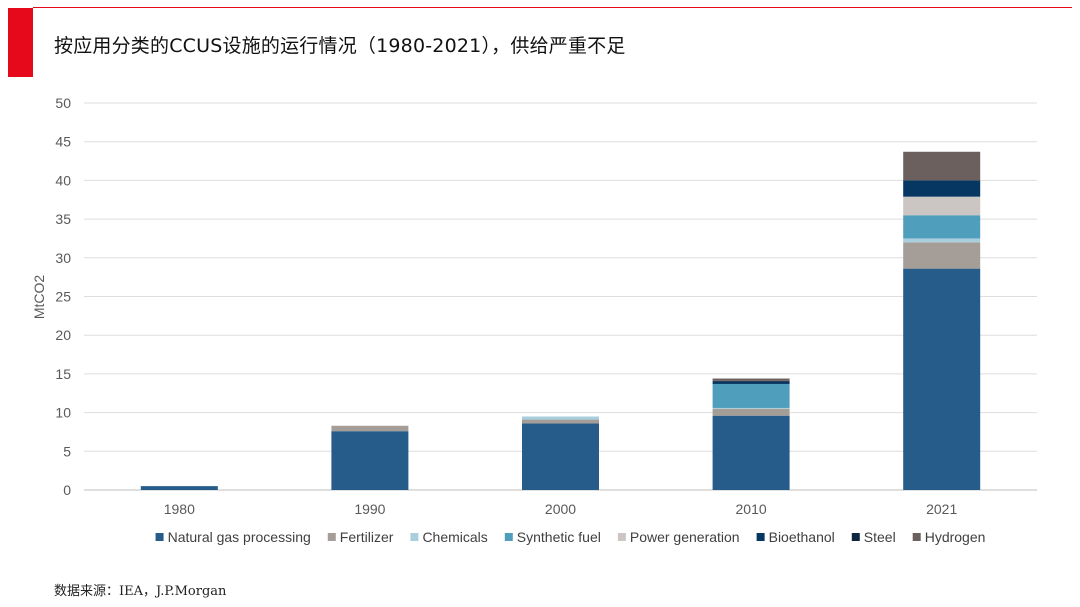  Describe the element at coordinates (63, 258) in the screenshot. I see `y-tick-label: 30` at that location.